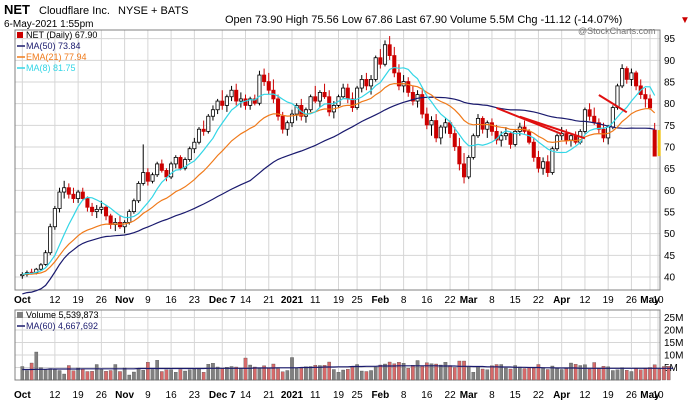  Describe the element at coordinates (62, 315) in the screenshot. I see `legend-volume: Volume 5,539,873` at that location.